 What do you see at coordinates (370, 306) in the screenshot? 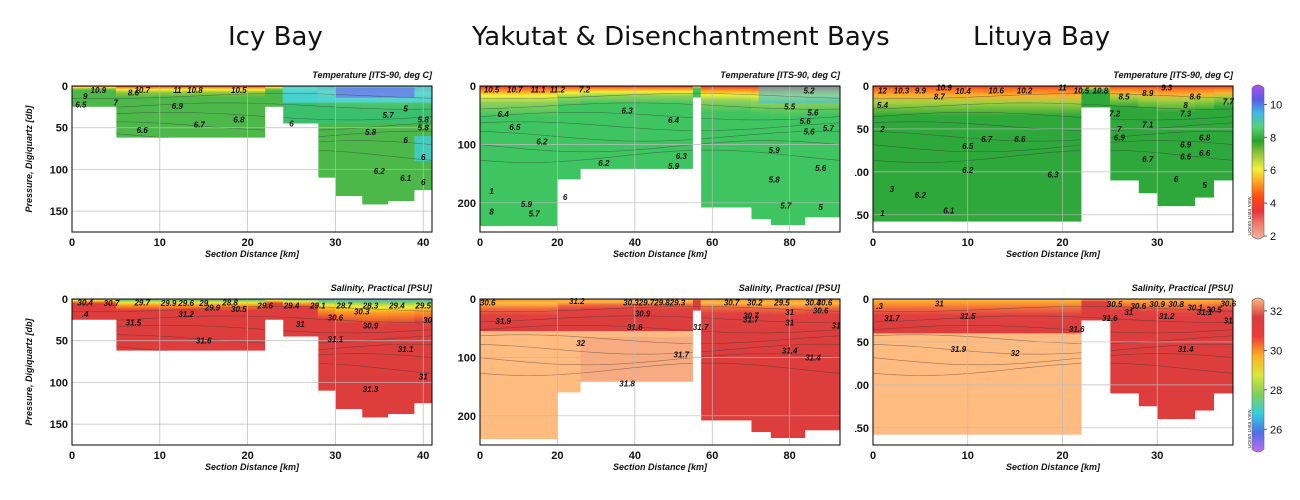
I see `contour-label: 28.3` at bounding box center [370, 306].